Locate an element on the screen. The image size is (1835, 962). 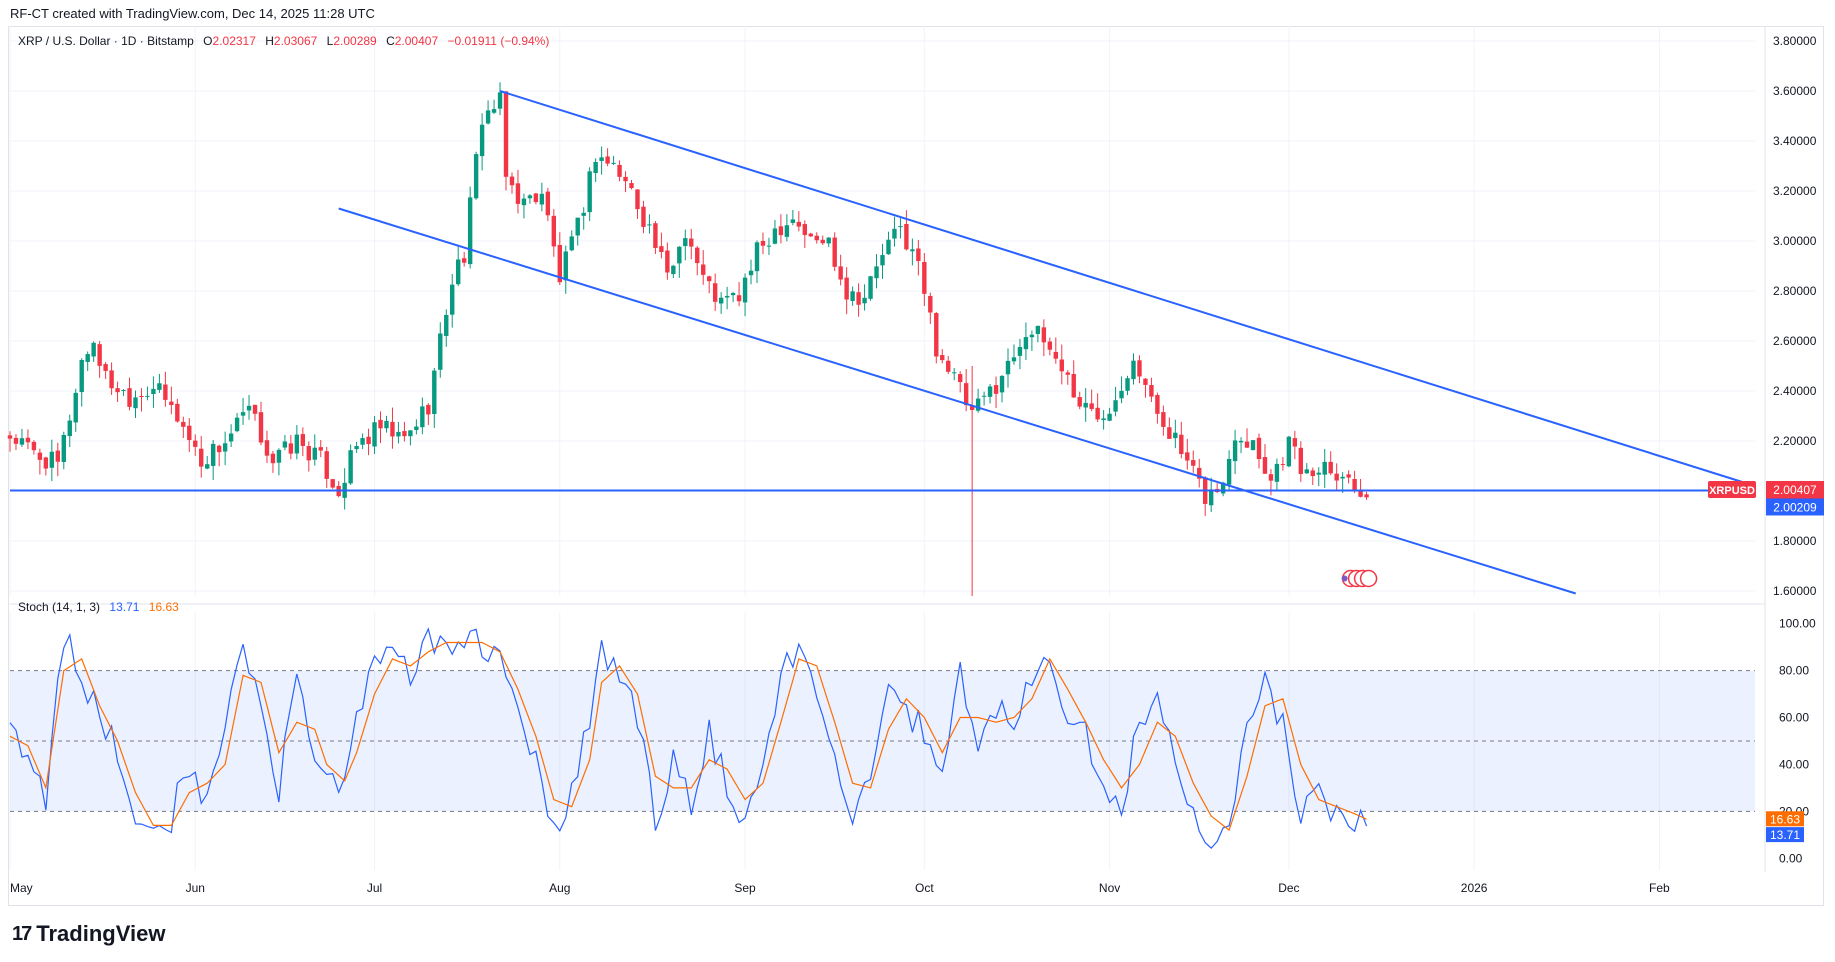
stoch-title: Stoch (14, 1, 3) is located at coordinates (59, 607).